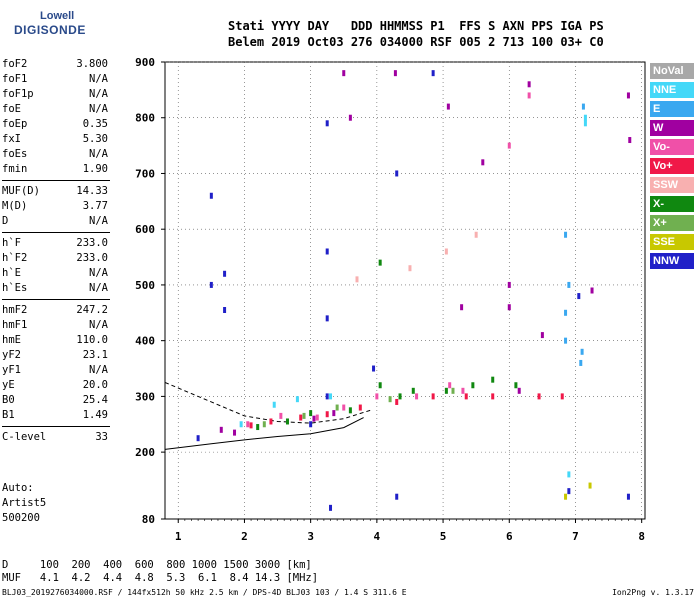 This screenshot has height=600, width=700. Describe the element at coordinates (92, 64) in the screenshot. I see `param-value: 3.800` at that location.